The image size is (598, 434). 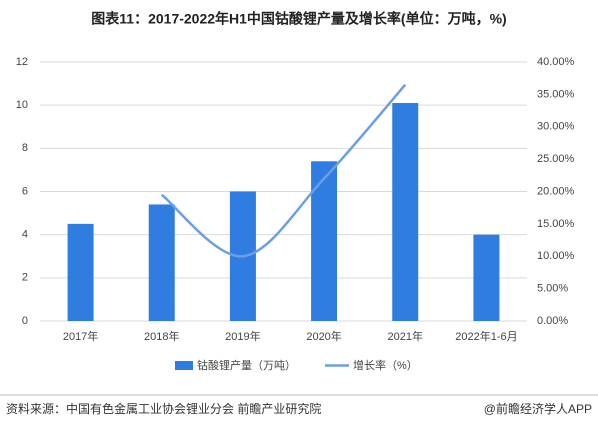 What do you see at coordinates (556, 62) in the screenshot?
I see `y2-tick-label: 40.00%` at bounding box center [556, 62].